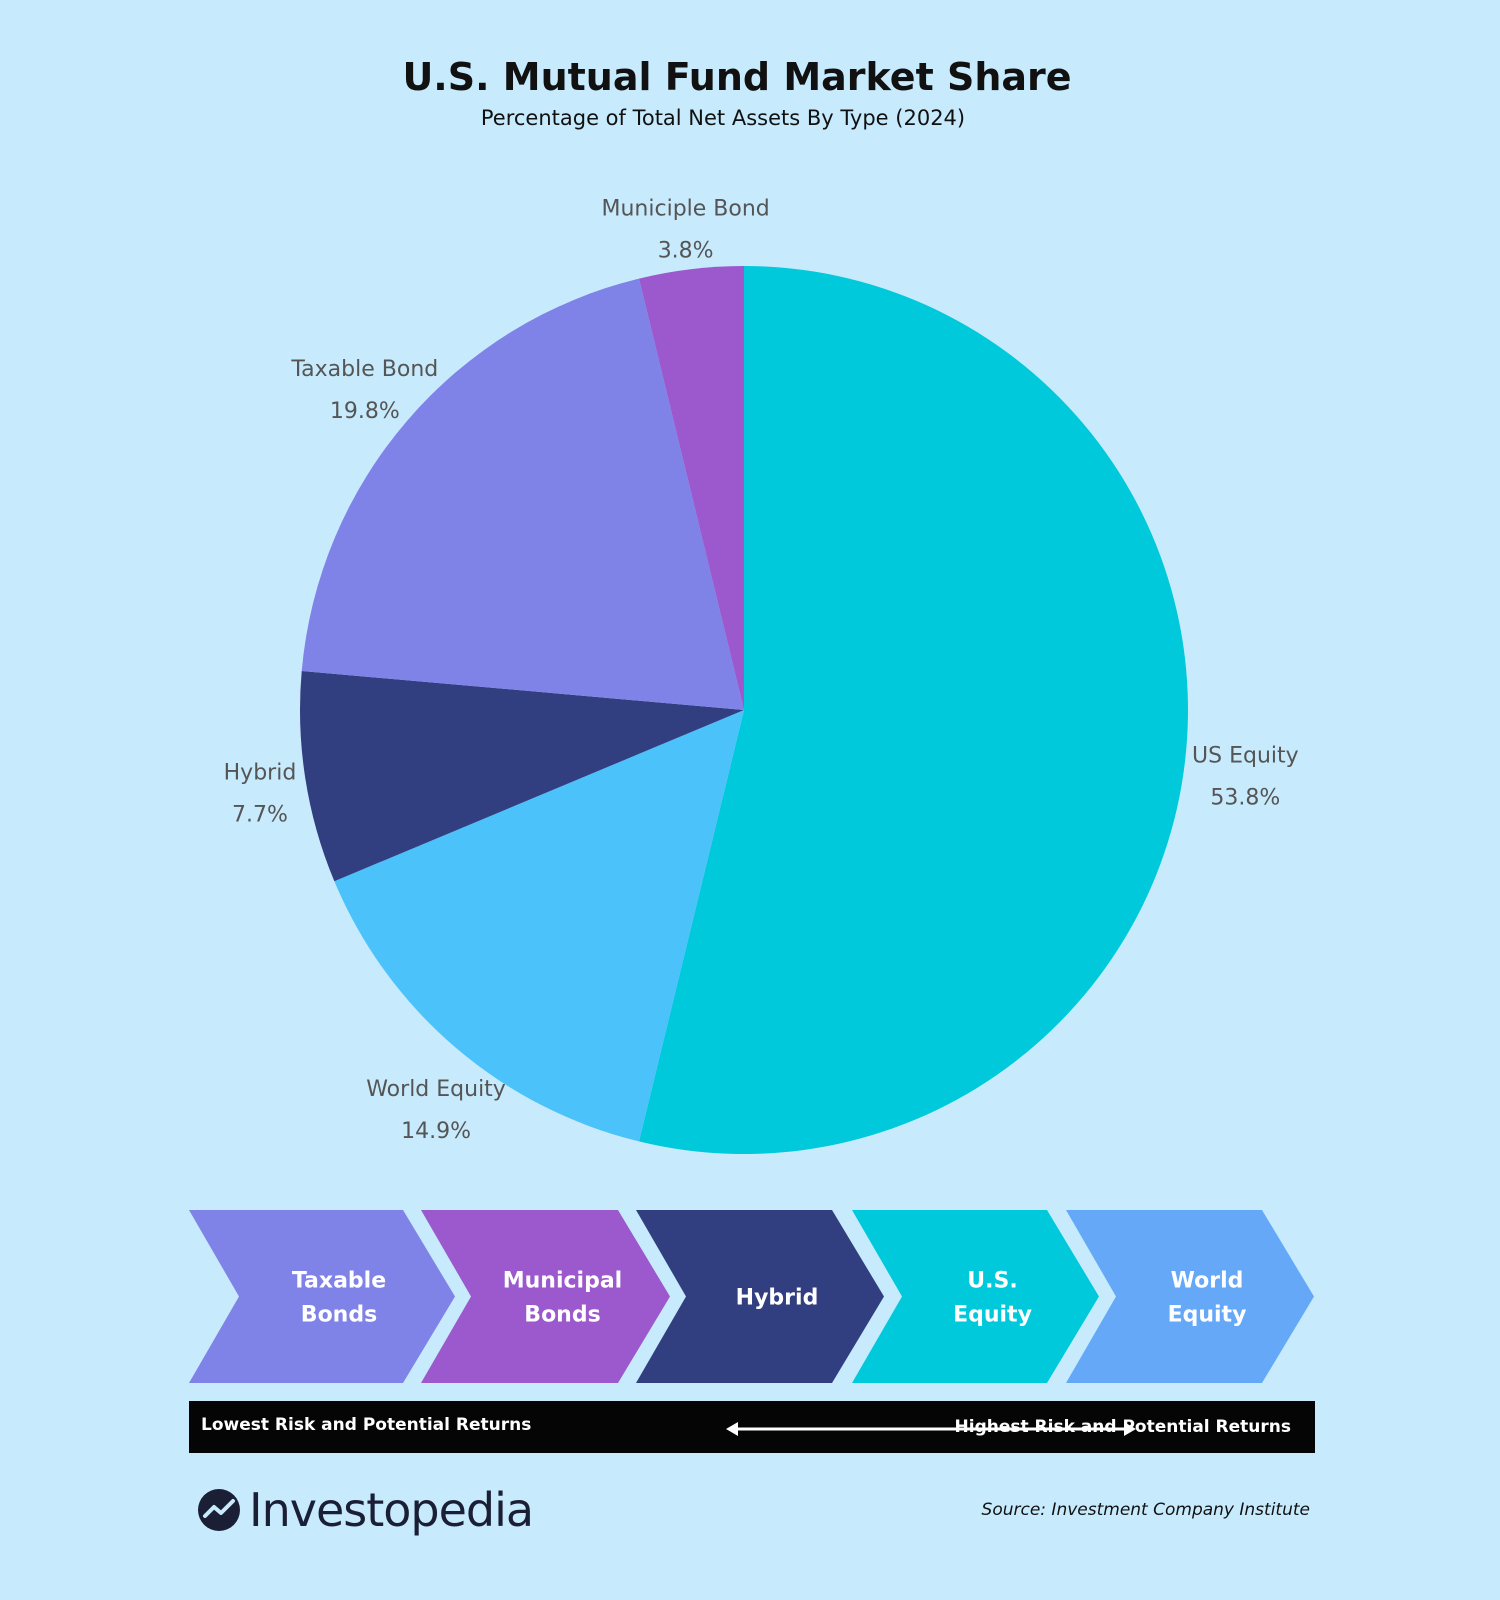 The width and height of the screenshot is (1500, 1600). What do you see at coordinates (391, 1510) in the screenshot?
I see `brand-name: Investopedia` at bounding box center [391, 1510].